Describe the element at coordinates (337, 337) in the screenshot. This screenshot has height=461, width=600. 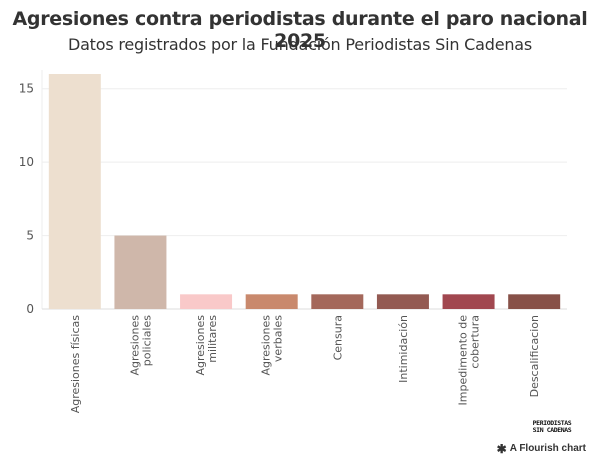
I see `x-tick-label: Censura` at that location.